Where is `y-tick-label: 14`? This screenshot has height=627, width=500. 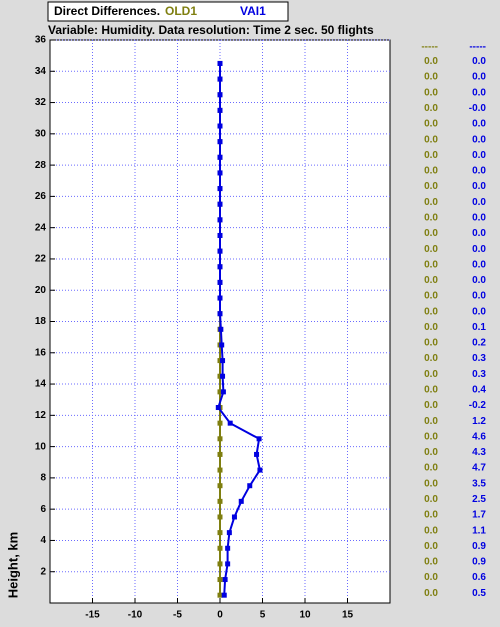 y-tick-label: 14 is located at coordinates (41, 384).